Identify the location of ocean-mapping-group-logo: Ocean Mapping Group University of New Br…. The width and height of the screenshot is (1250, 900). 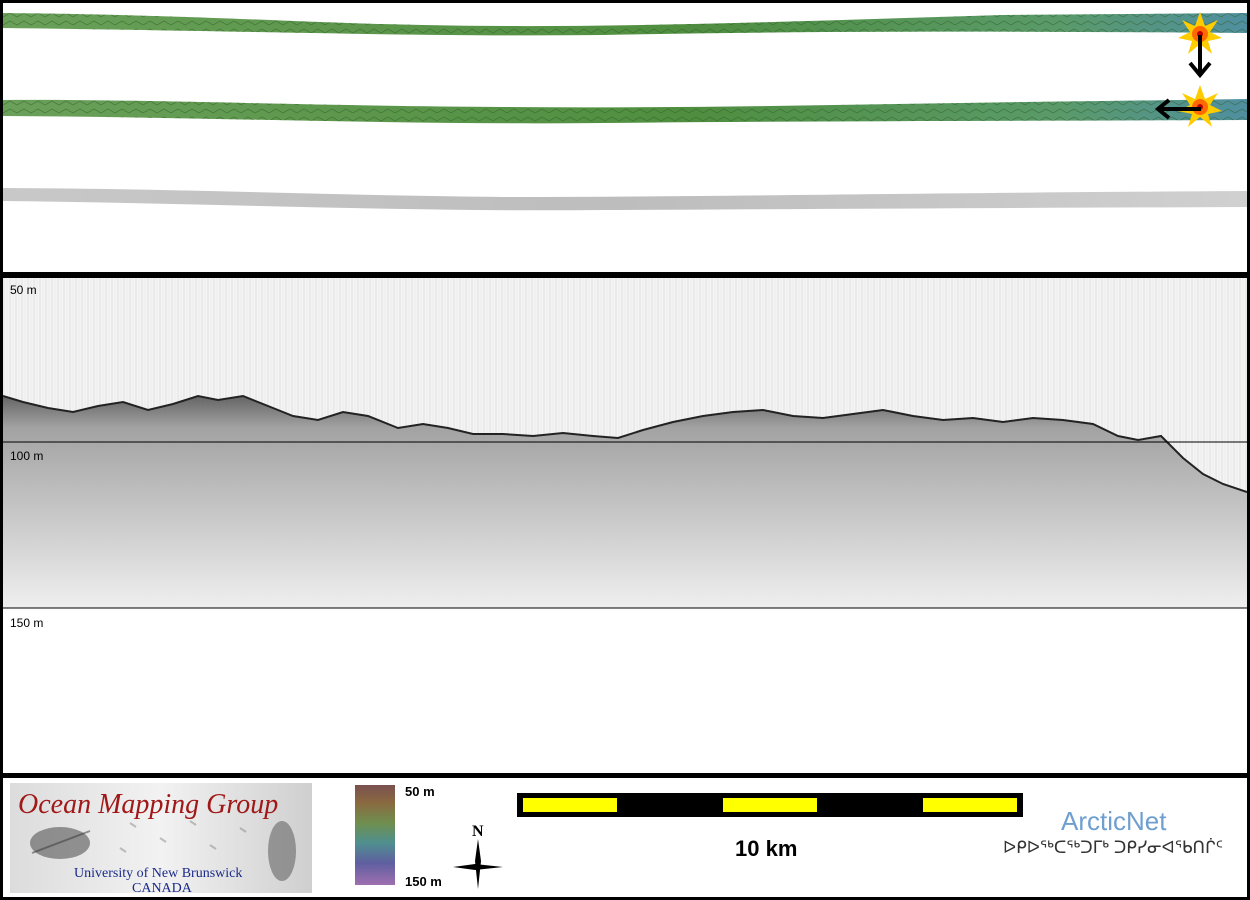
(161, 838).